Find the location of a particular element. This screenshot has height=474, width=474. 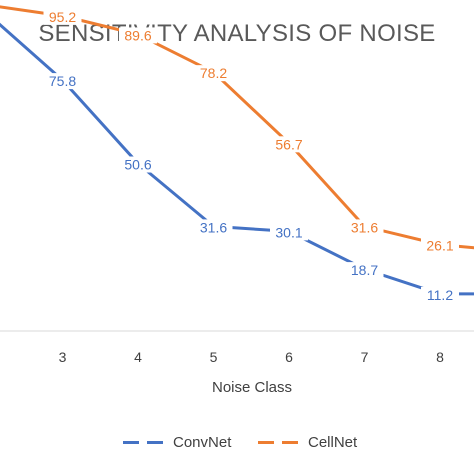

data-label-convnet: 75.8 is located at coordinates (62, 81).